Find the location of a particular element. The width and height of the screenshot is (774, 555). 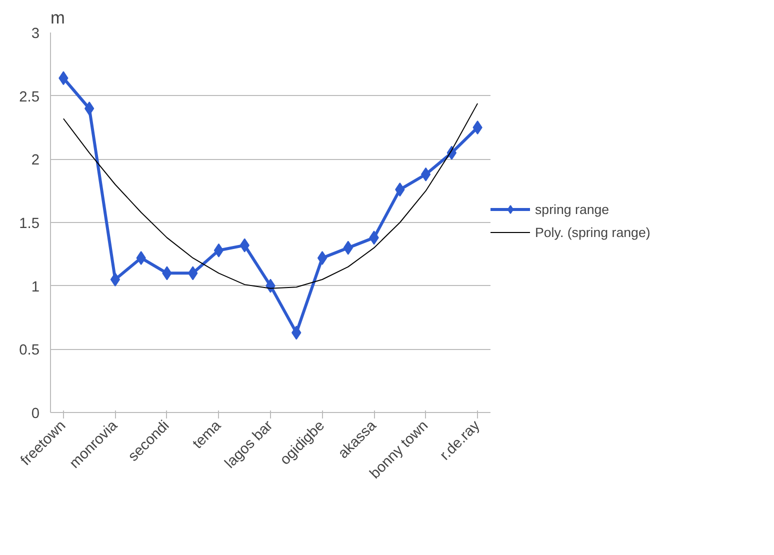

y-tick-label: 2 is located at coordinates (35, 160).